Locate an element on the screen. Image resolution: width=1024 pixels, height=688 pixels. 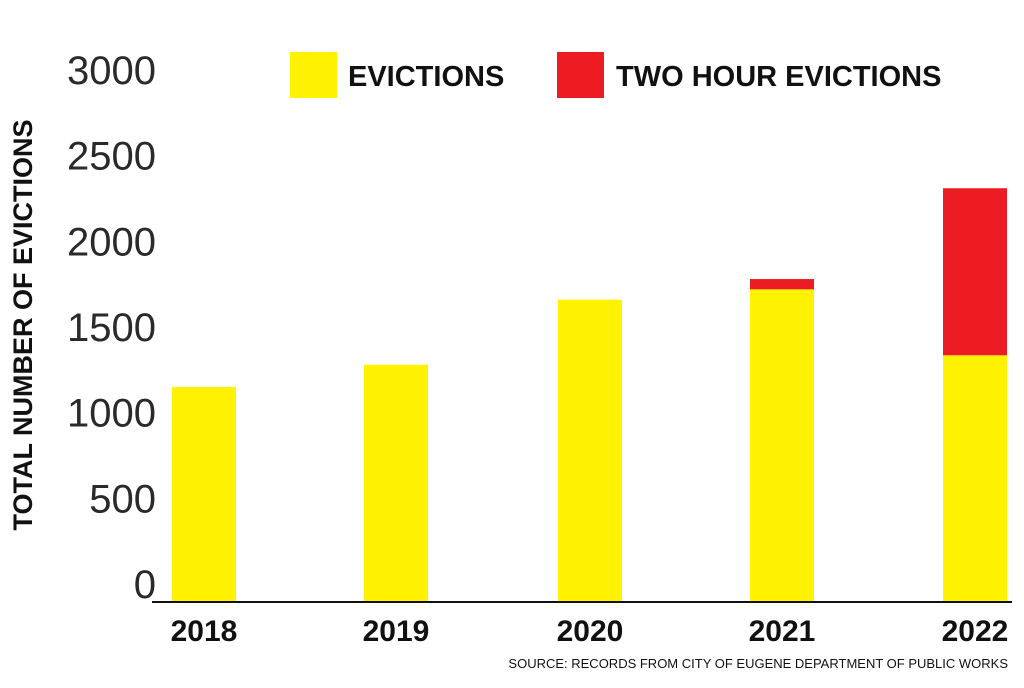
legend-label: TWO HOUR EVICTIONS is located at coordinates (778, 77).